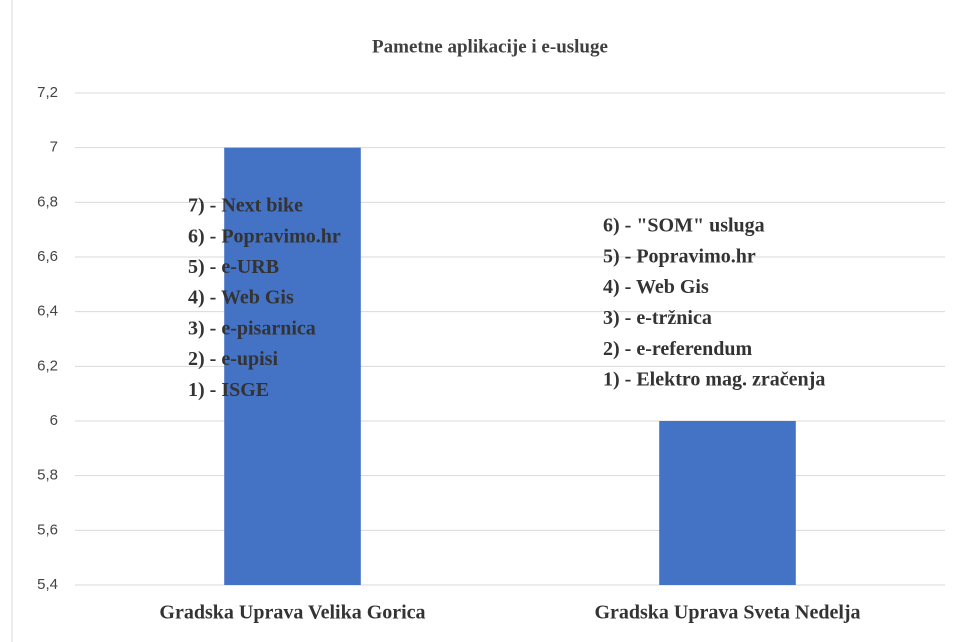  I want to click on y-tick-label: 6,8, so click(47, 201).